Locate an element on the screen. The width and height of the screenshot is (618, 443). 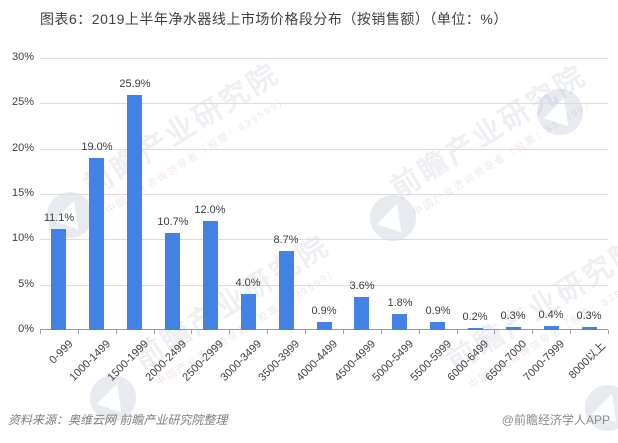
value-label-7000-7999: 0.4% is located at coordinates (551, 315).